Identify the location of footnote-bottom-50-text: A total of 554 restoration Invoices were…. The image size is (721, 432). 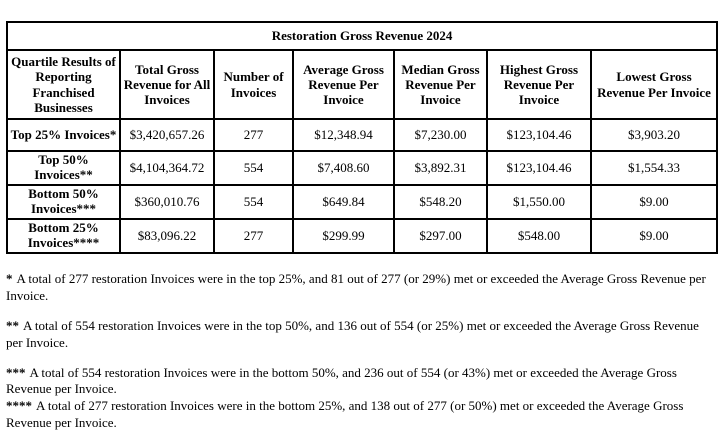
(341, 380).